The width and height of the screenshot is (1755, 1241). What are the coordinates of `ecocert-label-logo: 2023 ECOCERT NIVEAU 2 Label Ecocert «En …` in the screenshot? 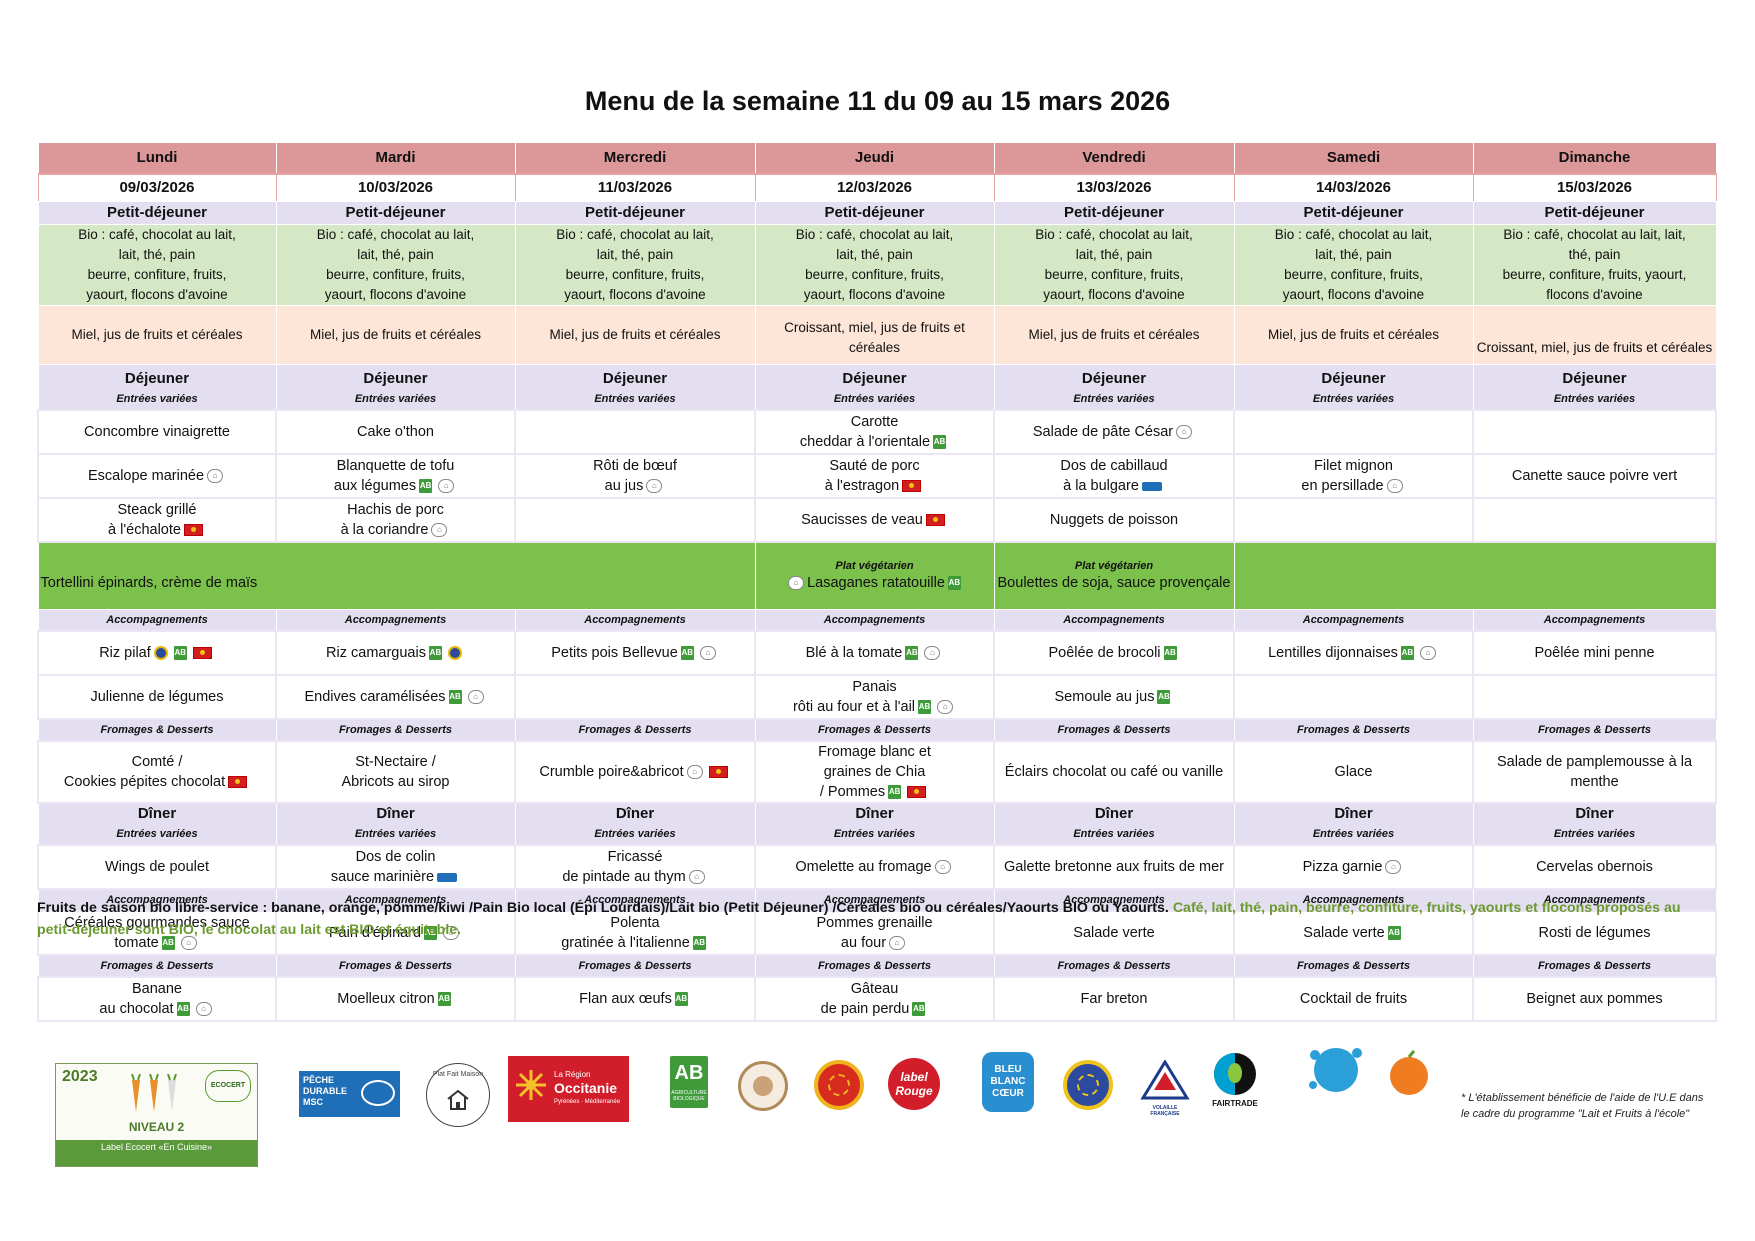 It's located at (156, 1115).